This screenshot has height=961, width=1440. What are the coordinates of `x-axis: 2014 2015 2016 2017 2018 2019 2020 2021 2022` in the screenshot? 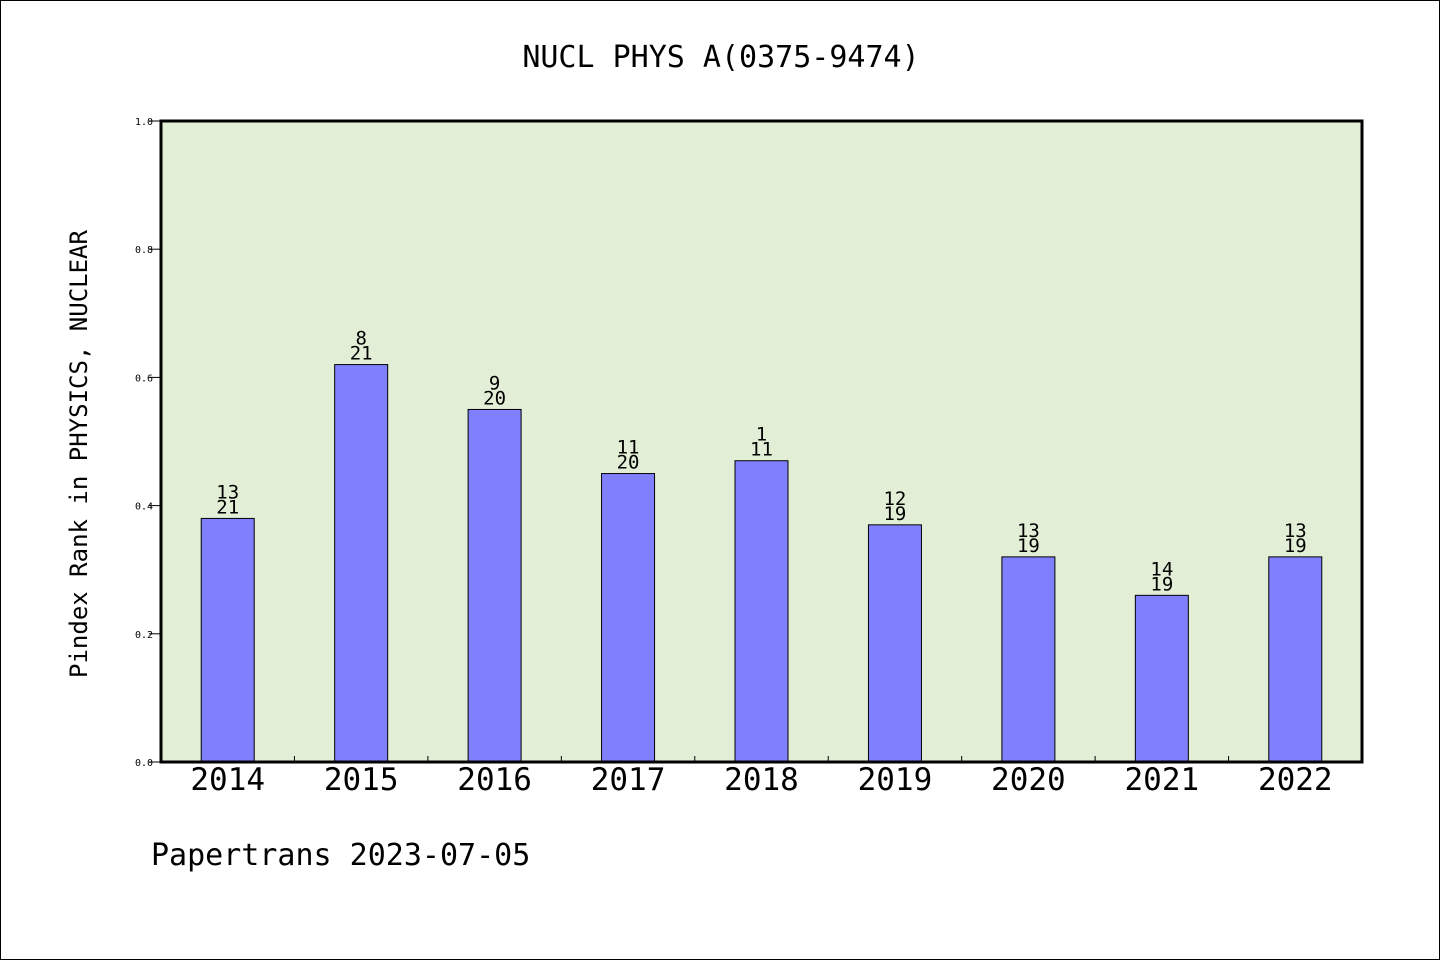 It's located at (761, 777).